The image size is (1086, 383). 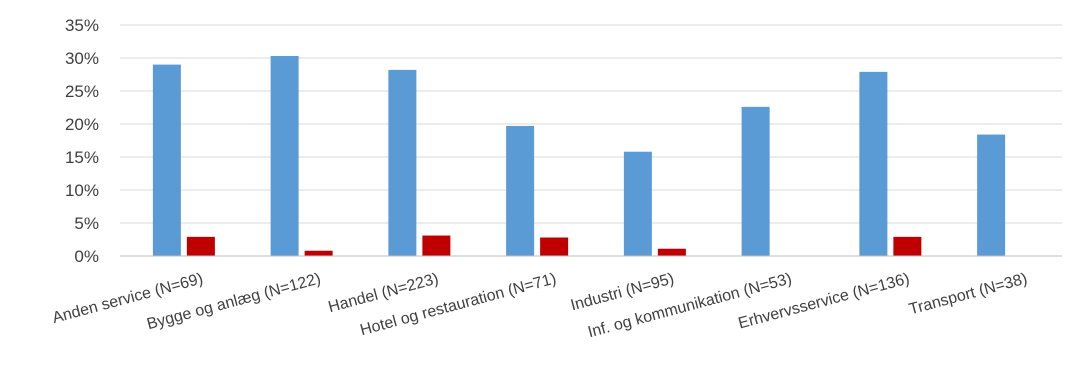 I want to click on y-tick-label: 35%, so click(x=82, y=25).